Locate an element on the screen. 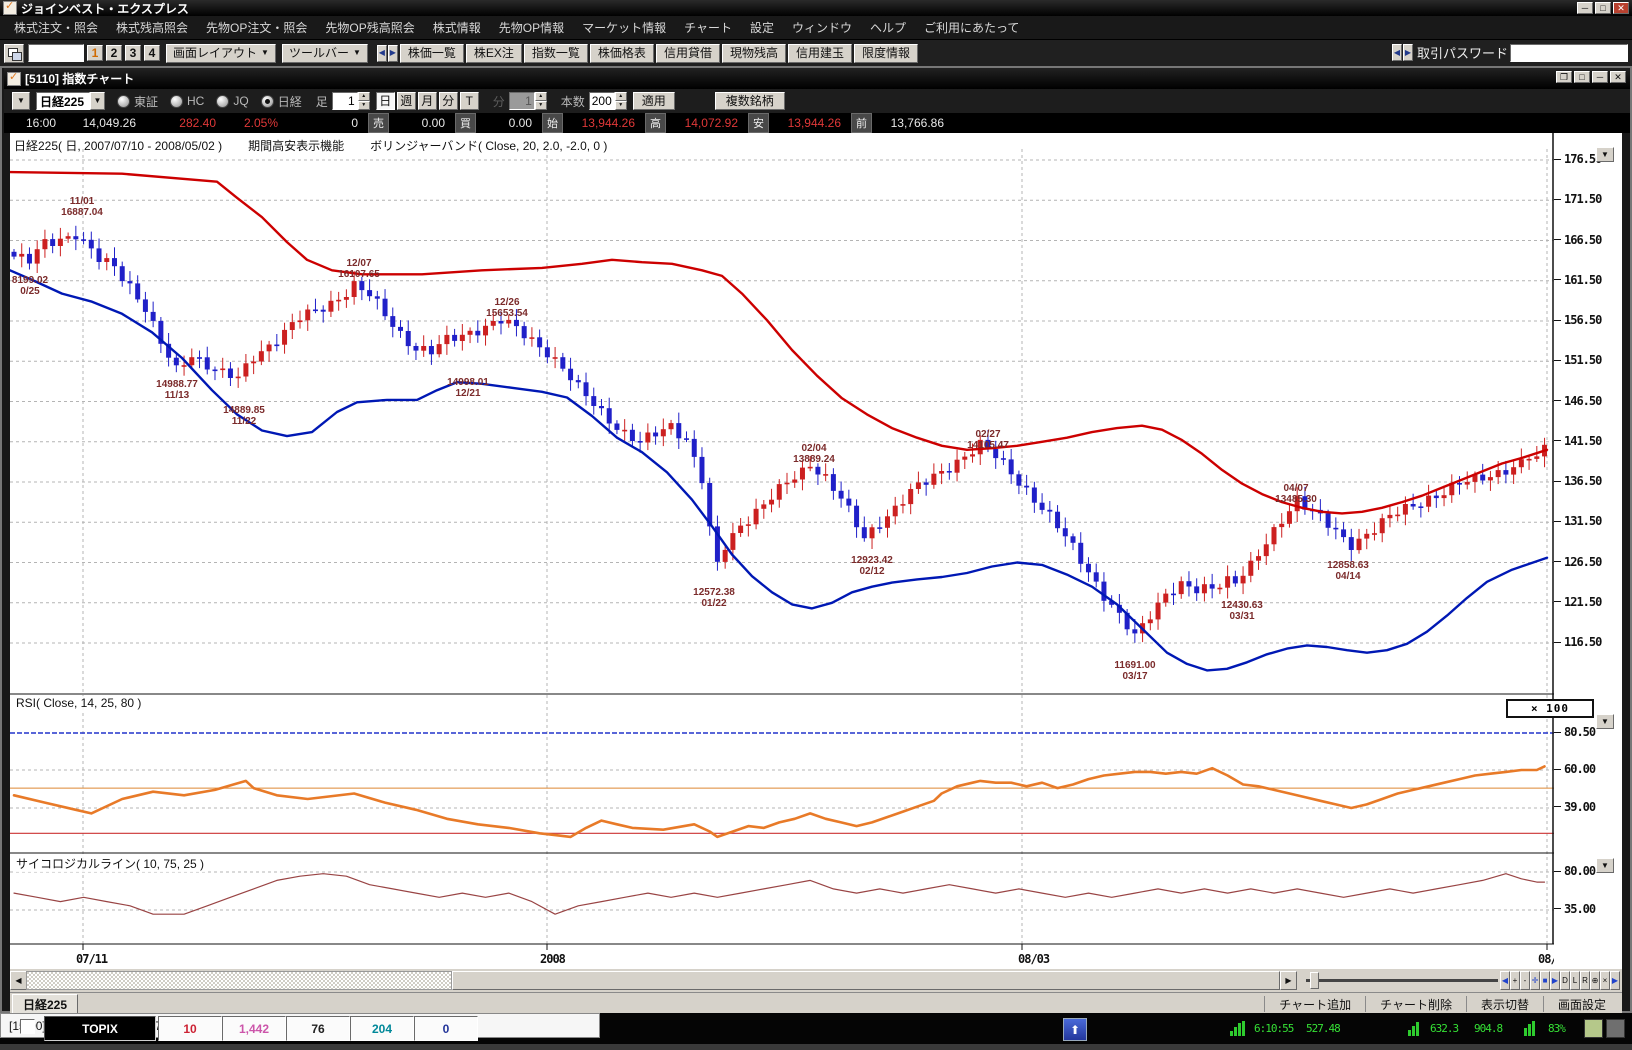  scroll-left-icon: ◀ is located at coordinates (18, 980).